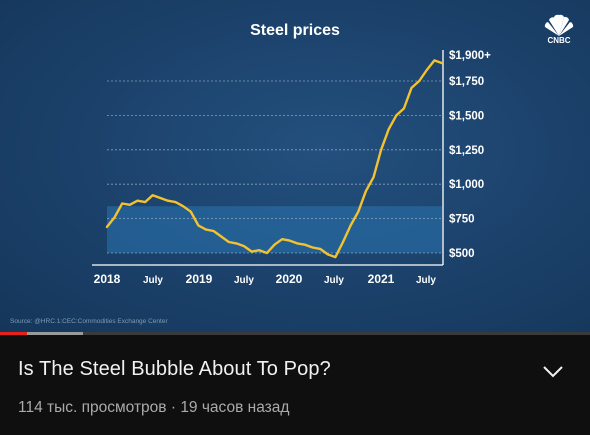 The image size is (590, 435). I want to click on y-tick-label: $1,900+, so click(470, 56).